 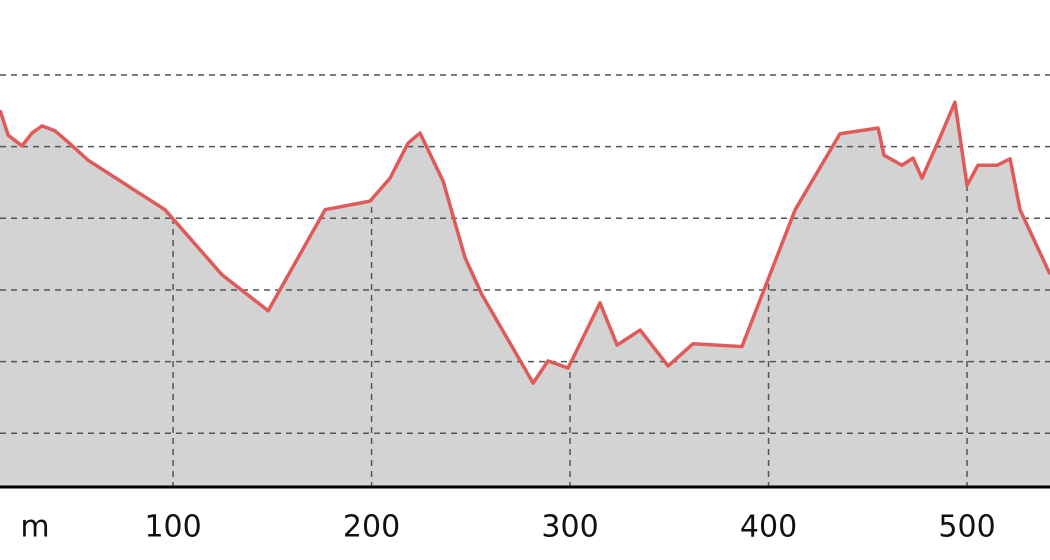 What do you see at coordinates (966, 527) in the screenshot?
I see `x-tick-label: 500` at bounding box center [966, 527].